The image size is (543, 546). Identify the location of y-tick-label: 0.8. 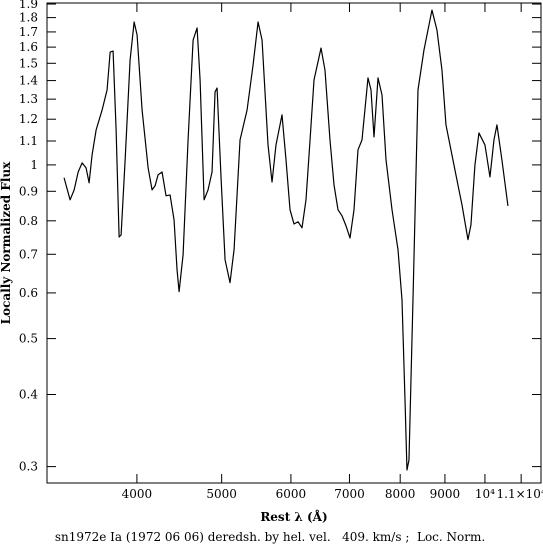
(28, 221).